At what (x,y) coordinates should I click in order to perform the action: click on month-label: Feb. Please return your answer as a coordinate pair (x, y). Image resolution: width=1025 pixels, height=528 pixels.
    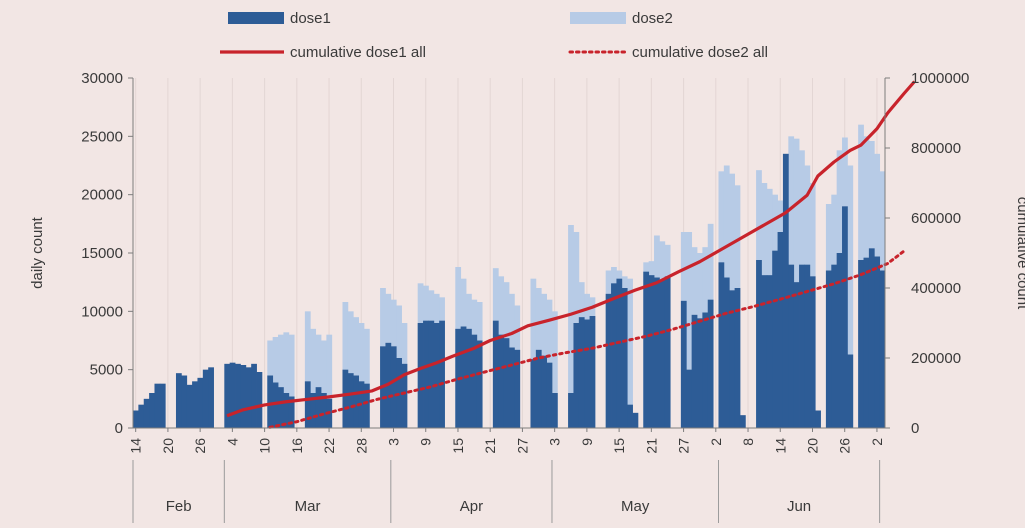
    Looking at the image, I should click on (179, 506).